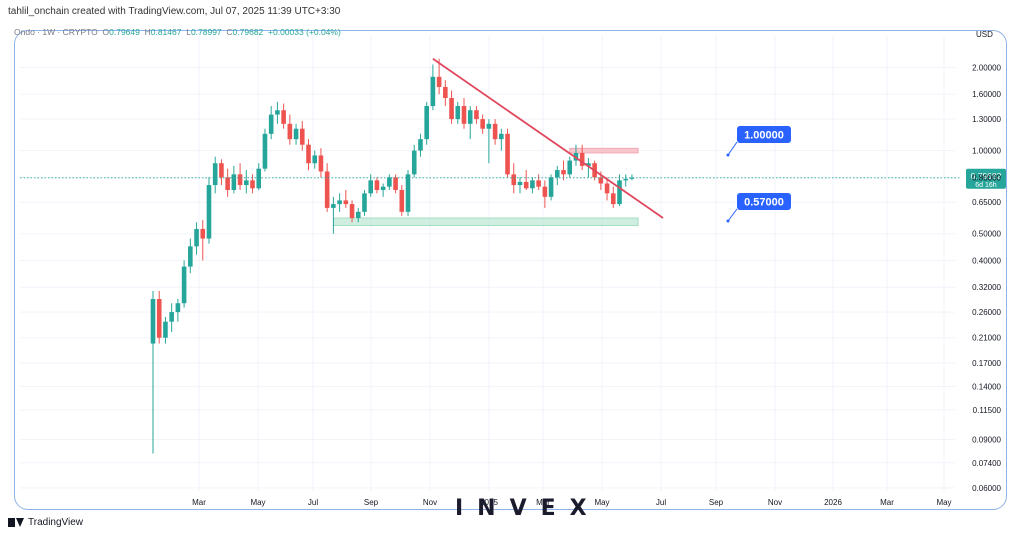 Image resolution: width=1024 pixels, height=538 pixels. Describe the element at coordinates (489, 502) in the screenshot. I see `x-tick-label: 2025` at that location.